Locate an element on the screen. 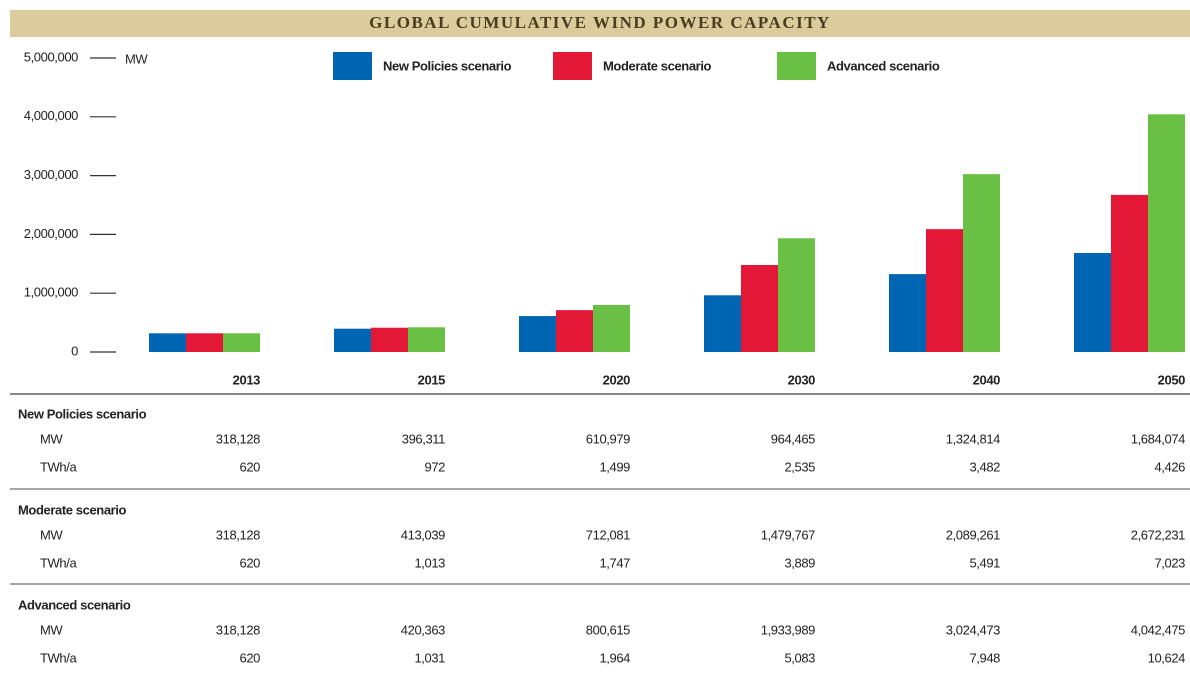 The width and height of the screenshot is (1190, 696). table-cell: 1,499 is located at coordinates (614, 466).